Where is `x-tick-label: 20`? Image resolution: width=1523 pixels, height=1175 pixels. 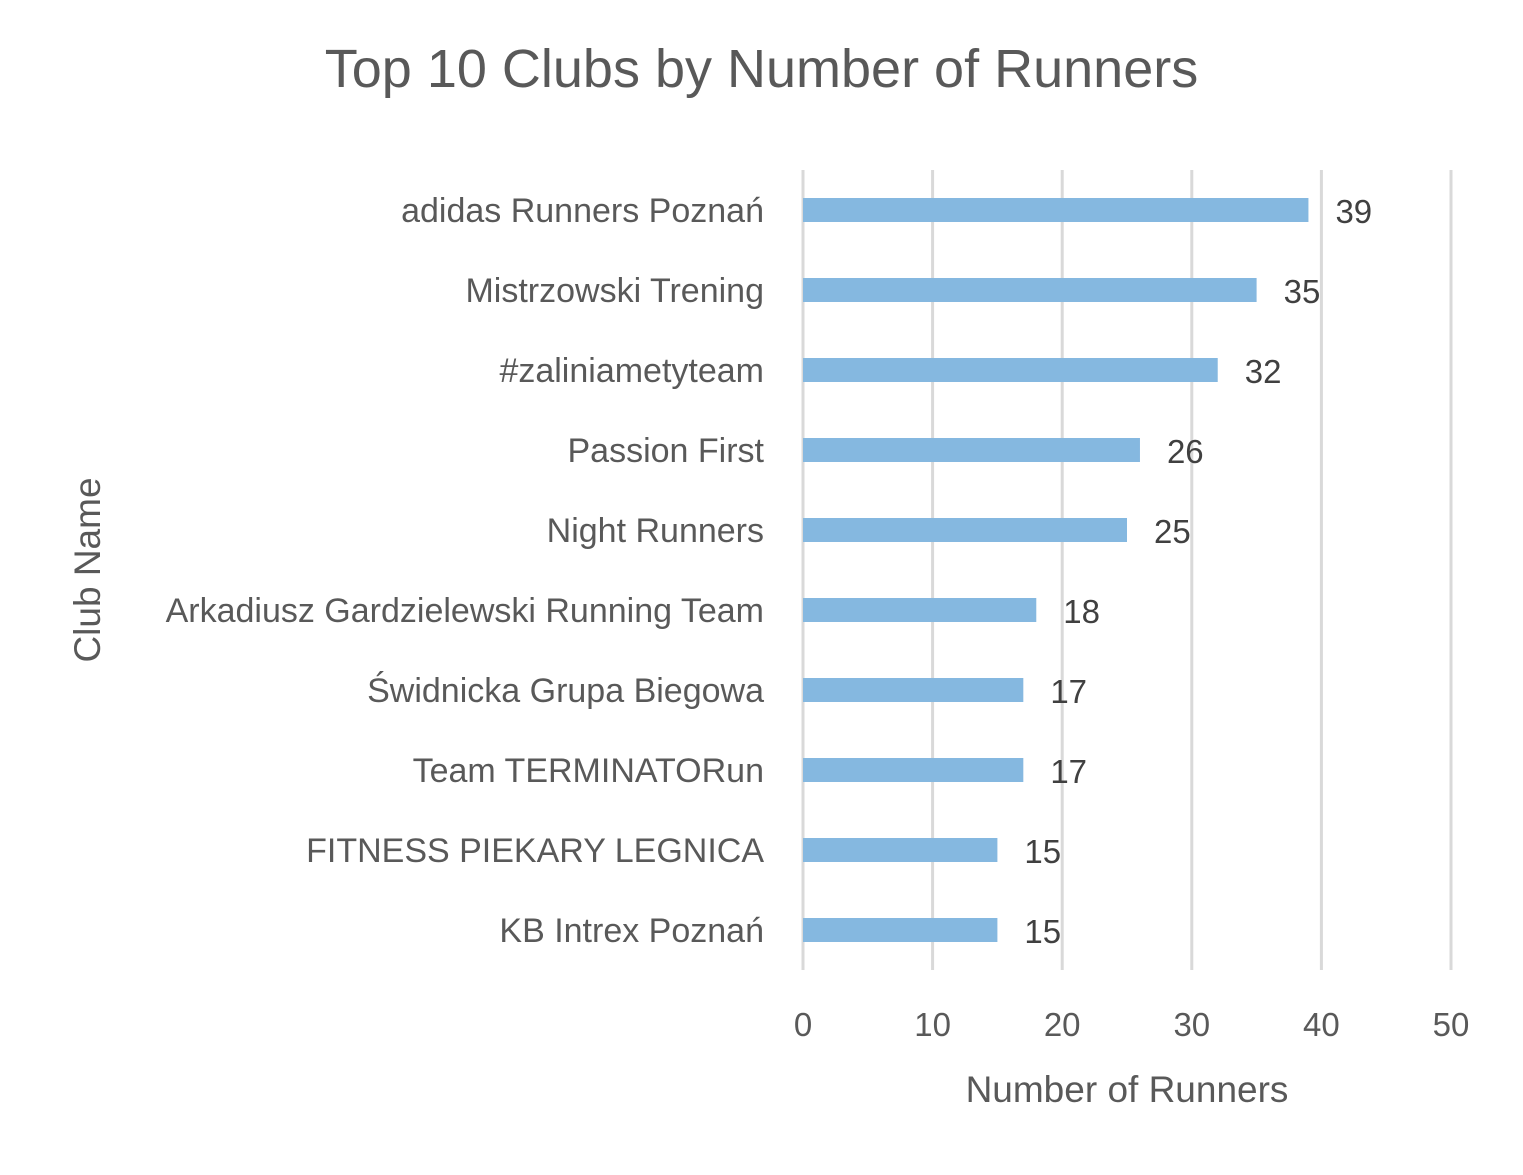
x-tick-label: 20 is located at coordinates (1062, 1024).